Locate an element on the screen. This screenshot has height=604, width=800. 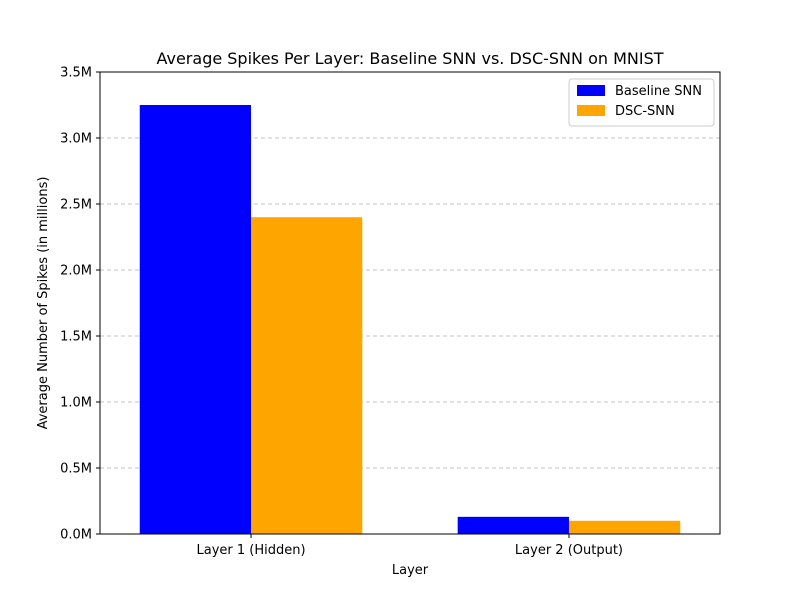
y-tick-label: 3.5M is located at coordinates (76, 73).